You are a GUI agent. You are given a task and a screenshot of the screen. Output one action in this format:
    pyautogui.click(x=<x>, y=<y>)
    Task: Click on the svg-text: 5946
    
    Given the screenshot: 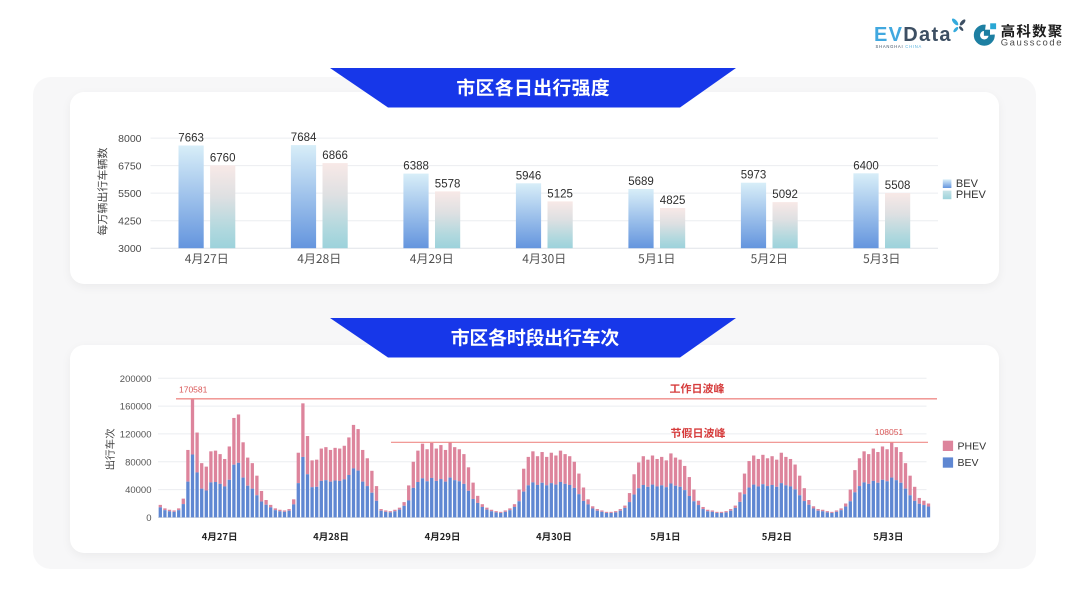 What is the action you would take?
    pyautogui.click(x=529, y=176)
    